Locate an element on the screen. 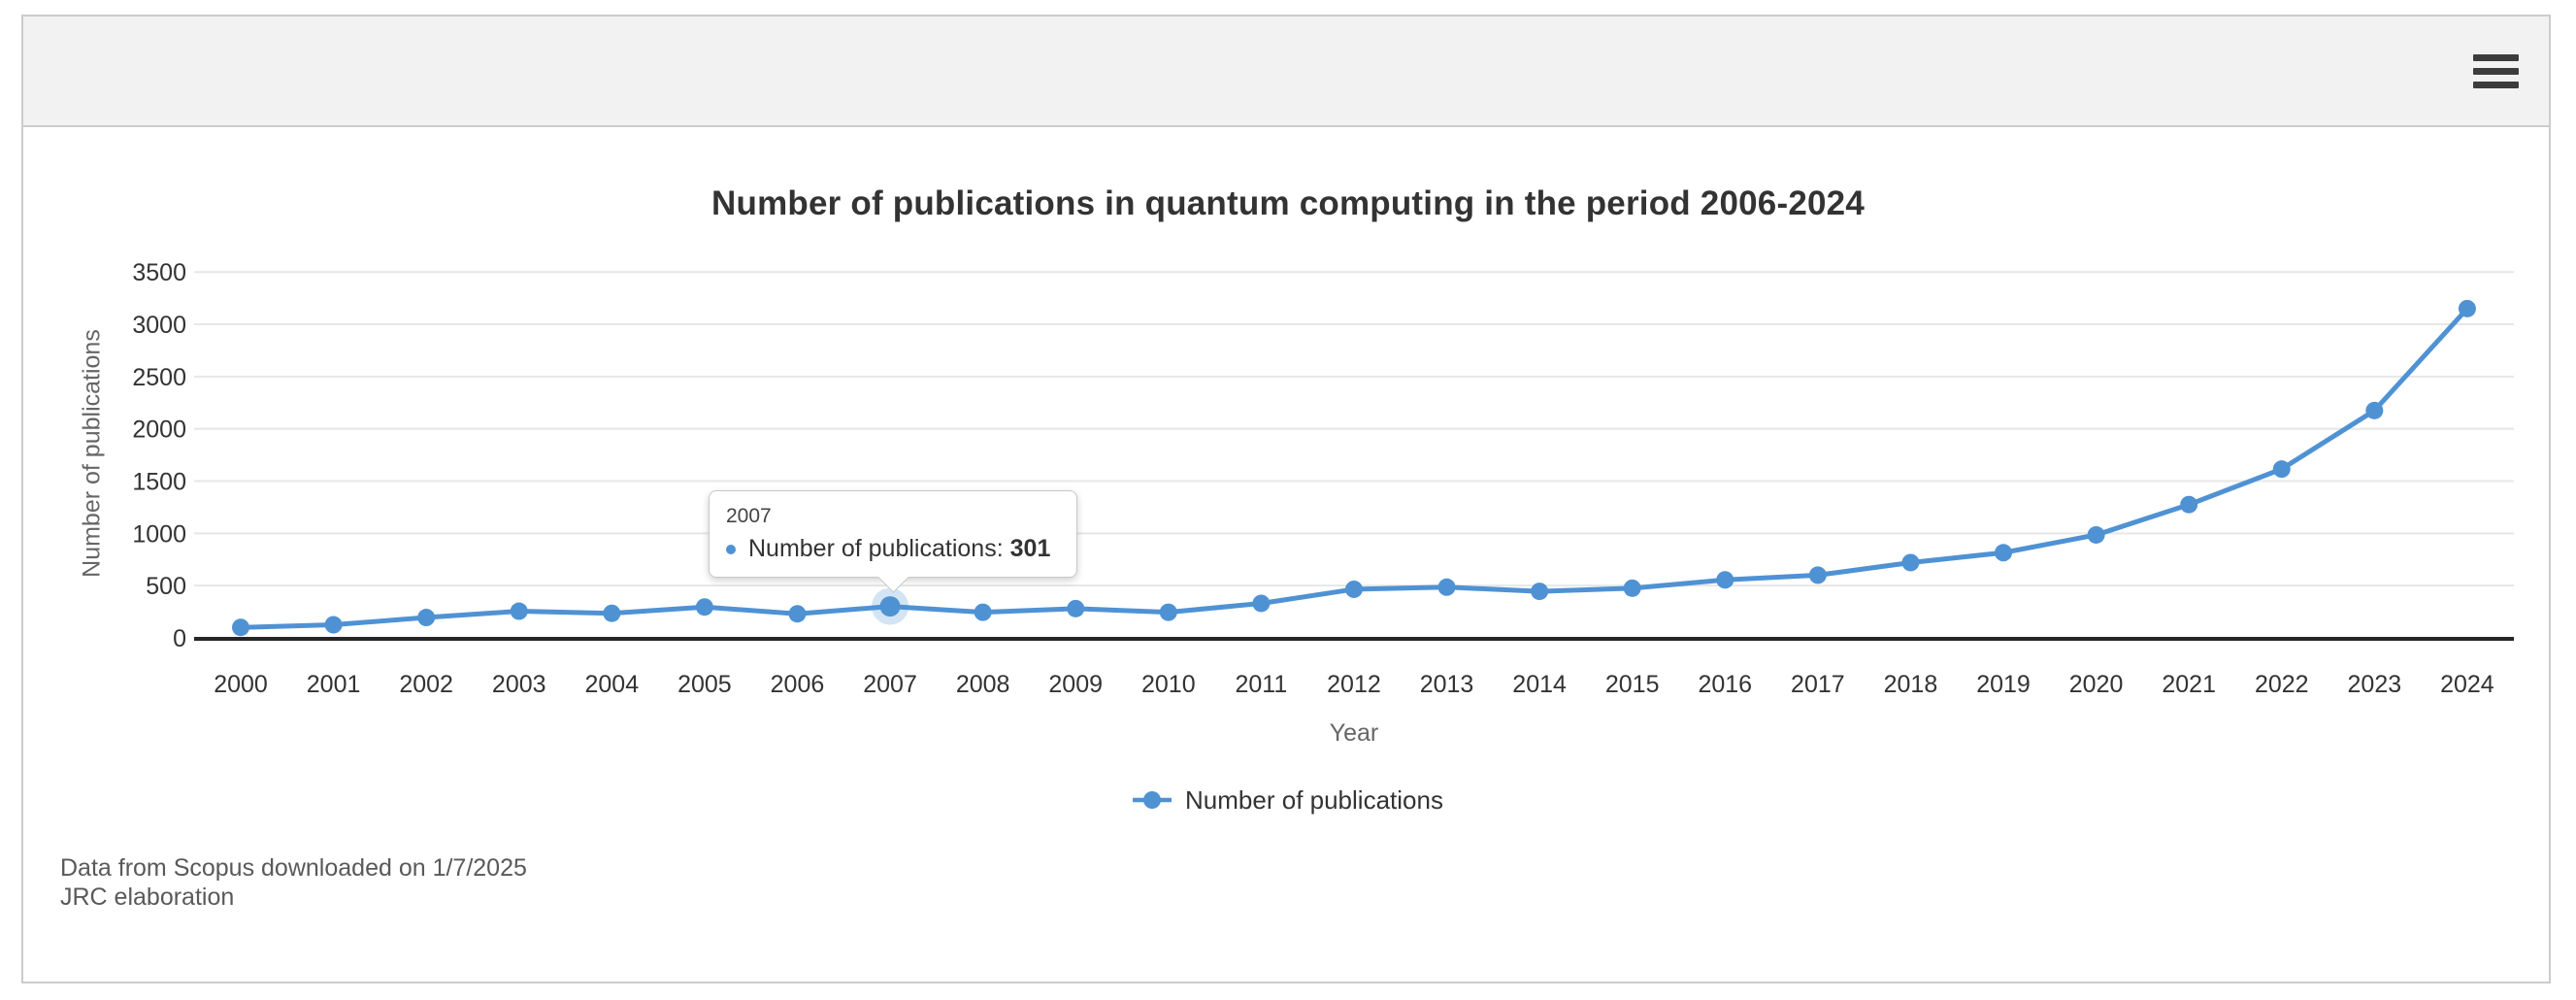 This screenshot has height=1000, width=2576. x-axis-tick-label: 2009 is located at coordinates (1075, 684).